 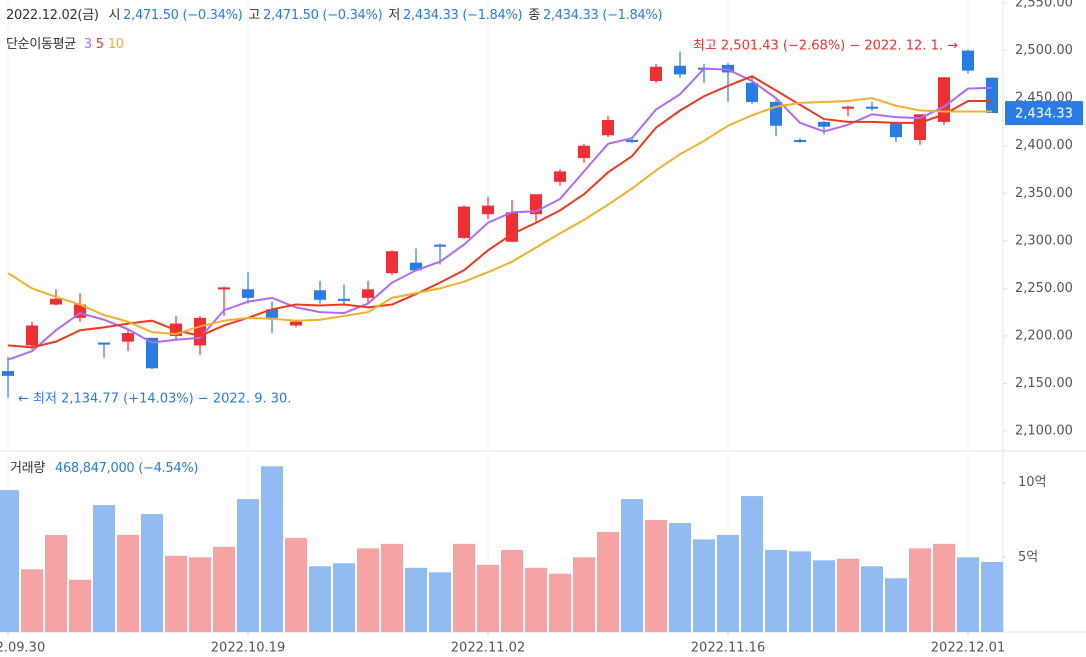 I want to click on header-value: 2,434.33 (−1.84%), so click(x=602, y=15).